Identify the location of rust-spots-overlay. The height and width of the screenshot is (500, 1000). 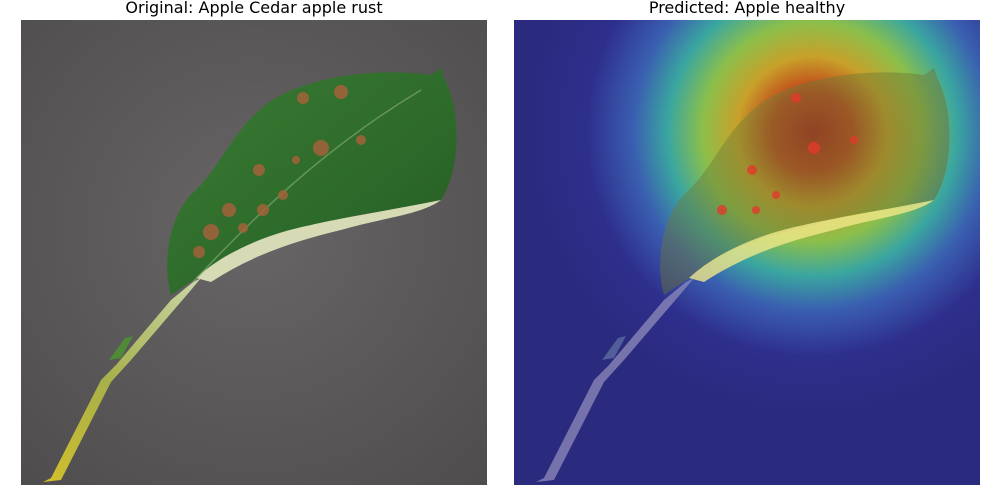
(787, 154).